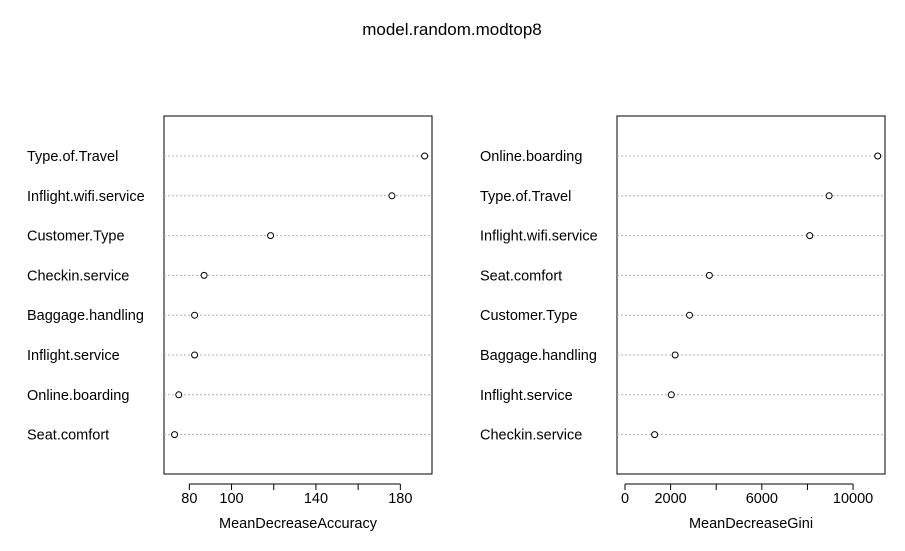 The width and height of the screenshot is (905, 551). What do you see at coordinates (762, 499) in the screenshot?
I see `x-tick-label: 6000` at bounding box center [762, 499].